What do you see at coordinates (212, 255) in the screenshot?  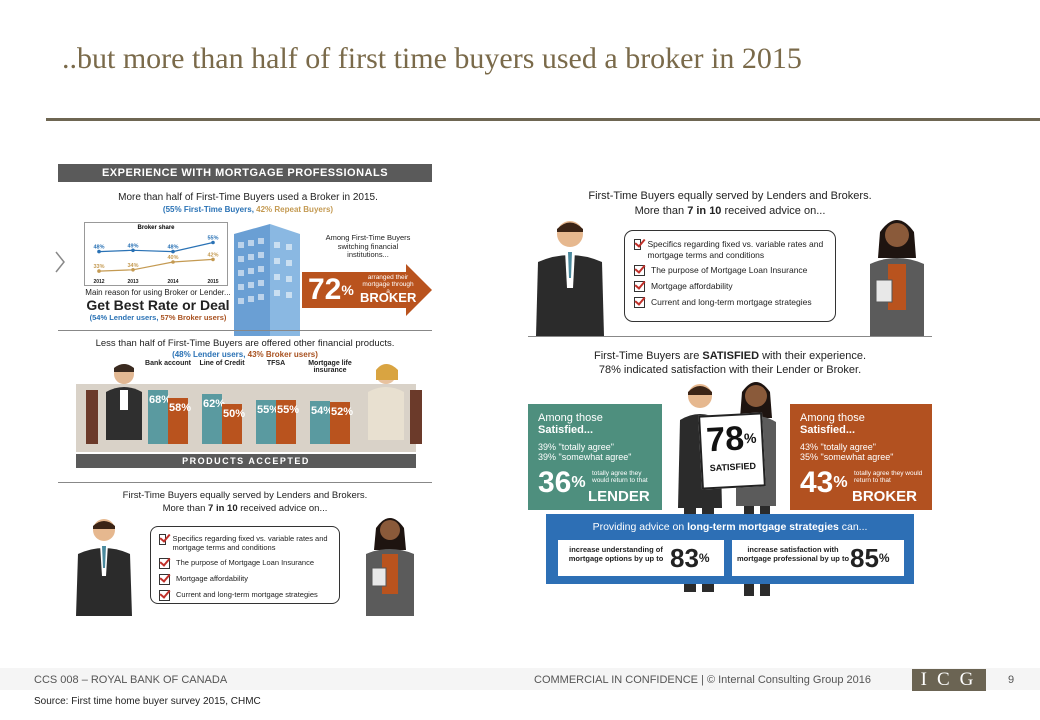 I see `repeat-label: 42%` at bounding box center [212, 255].